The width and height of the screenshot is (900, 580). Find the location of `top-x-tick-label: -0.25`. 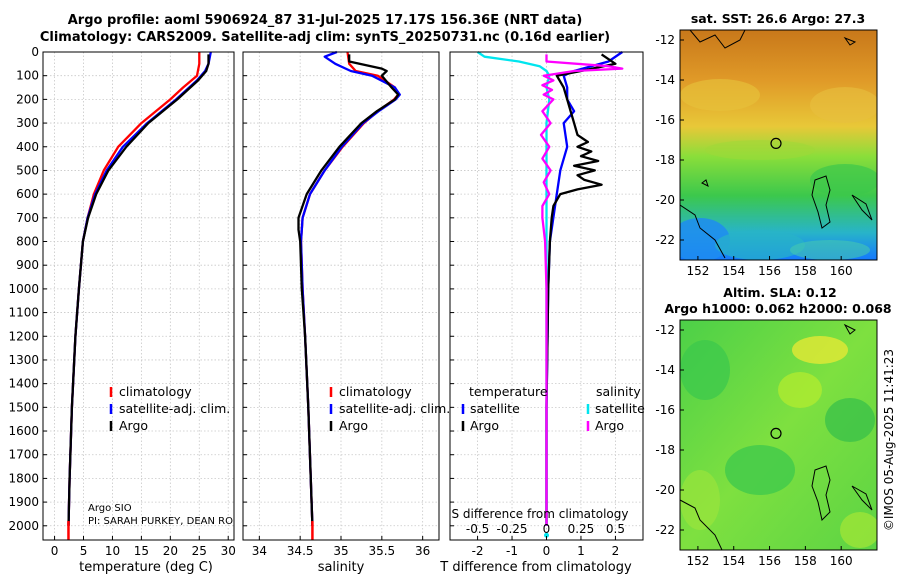

top-x-tick-label: -0.25 is located at coordinates (512, 529).